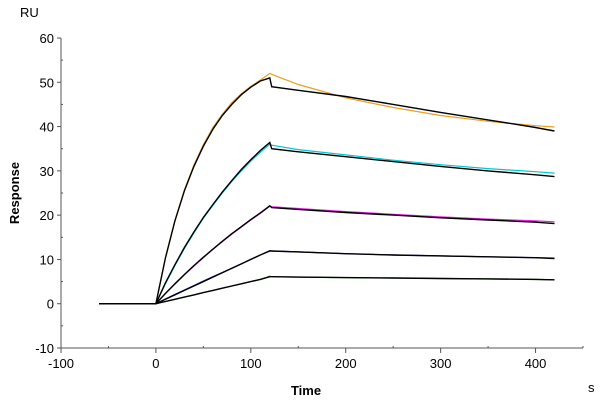 The image size is (600, 400). Describe the element at coordinates (29, 12) in the screenshot. I see `y-unit-label: RU` at that location.